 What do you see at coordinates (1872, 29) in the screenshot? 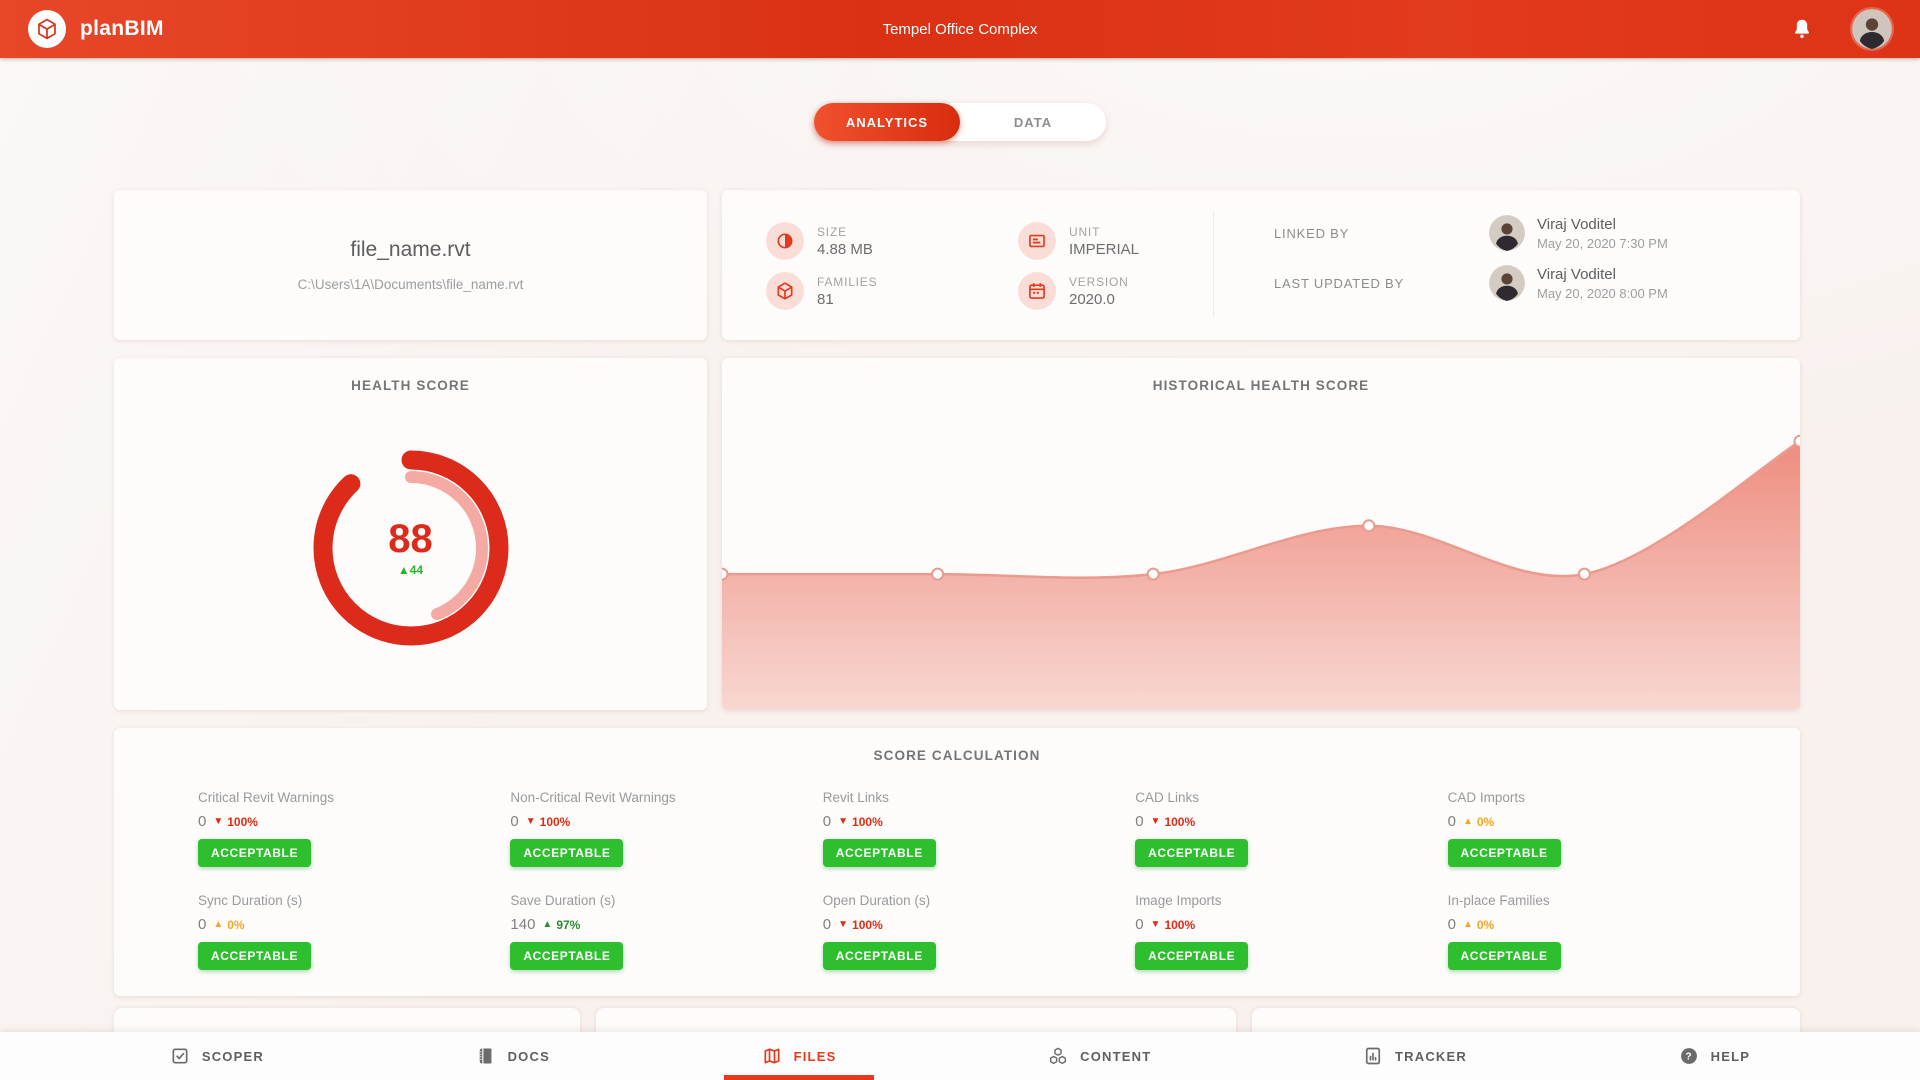
I see `user-avatar` at bounding box center [1872, 29].